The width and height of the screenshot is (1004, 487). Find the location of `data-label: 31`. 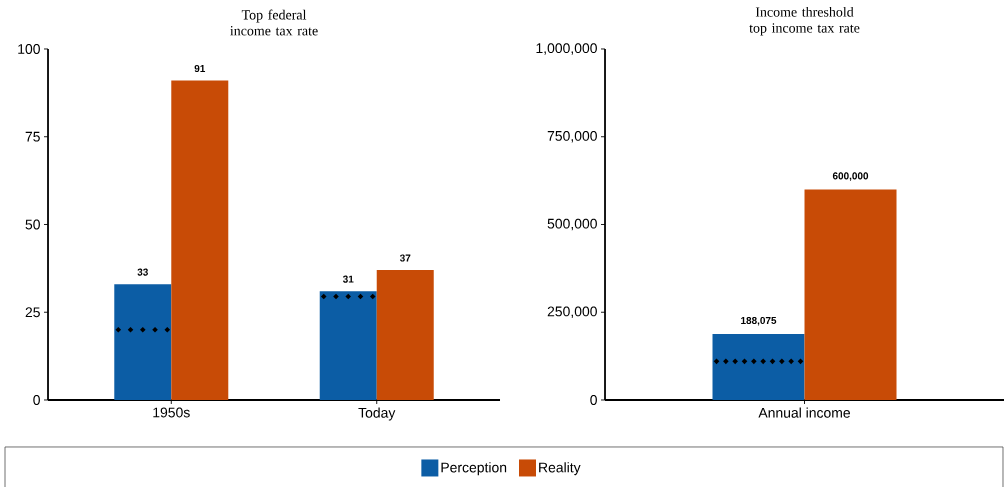

data-label: 31 is located at coordinates (348, 279).